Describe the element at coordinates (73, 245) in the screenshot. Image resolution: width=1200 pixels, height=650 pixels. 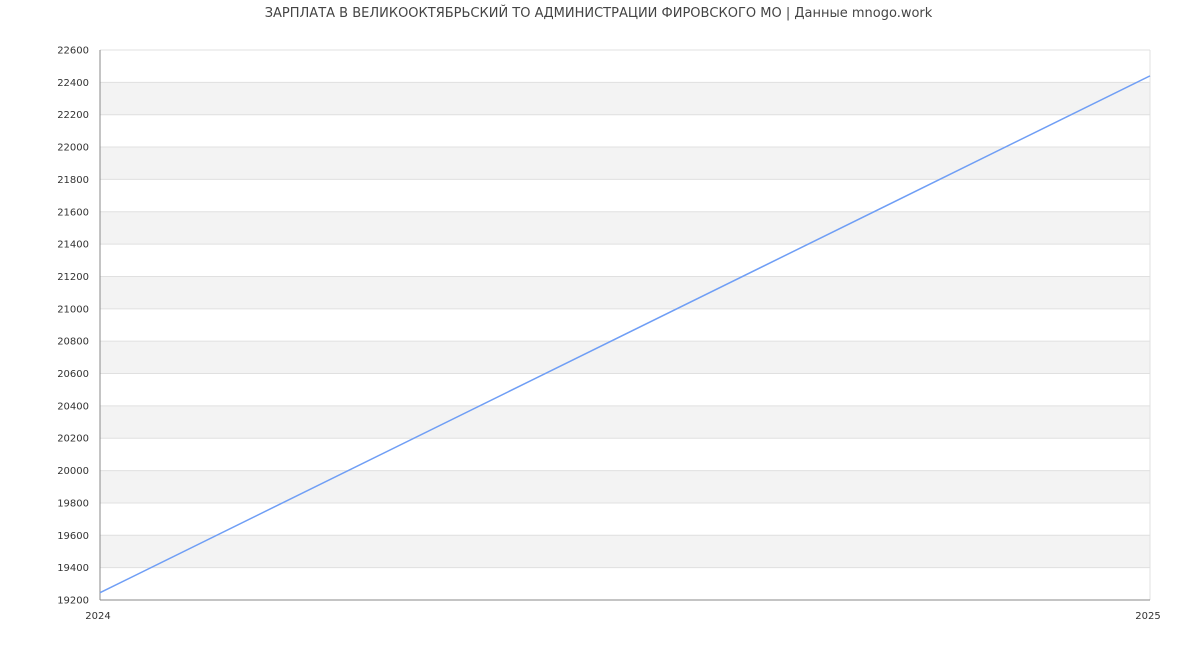
I see `y-tick-label: 21400` at that location.